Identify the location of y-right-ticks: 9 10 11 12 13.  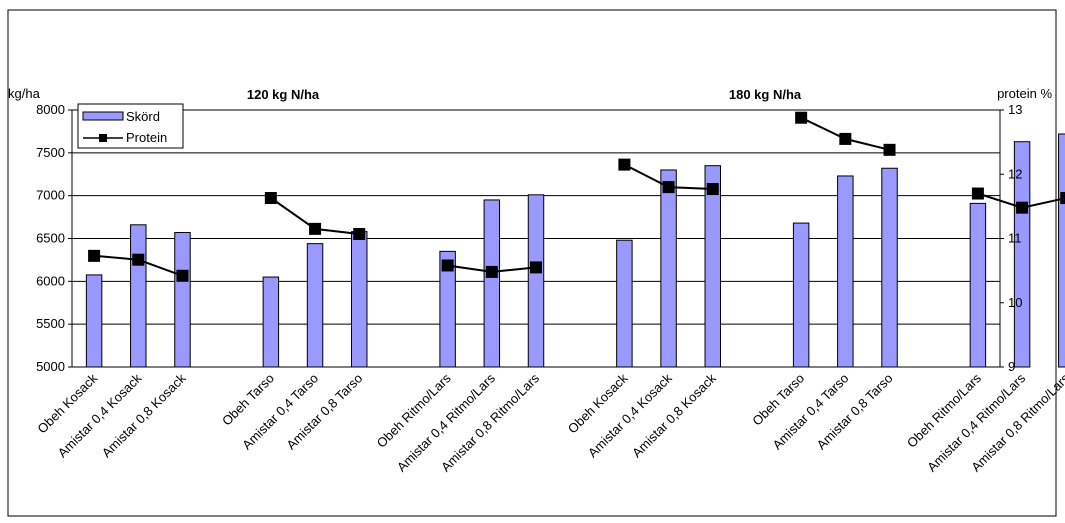
(1011, 238).